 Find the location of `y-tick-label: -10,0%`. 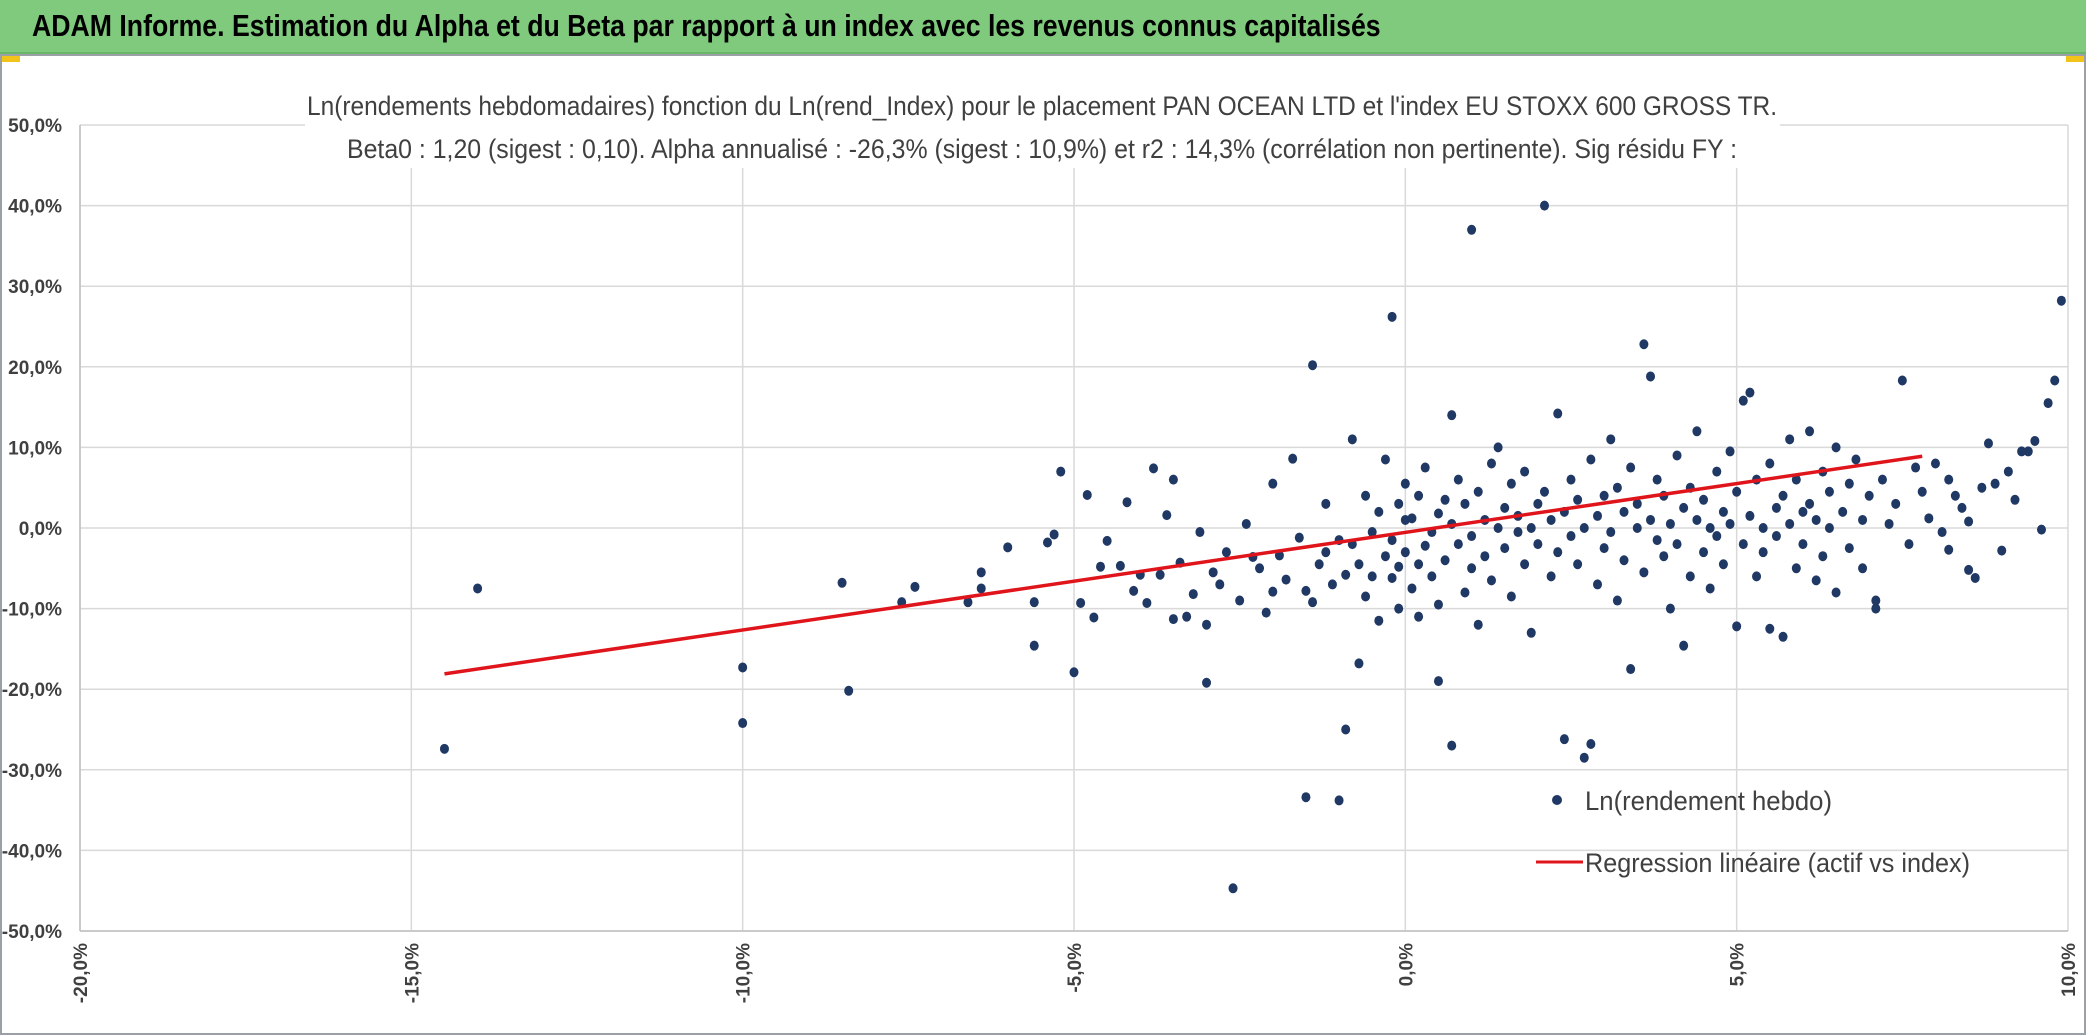

y-tick-label: -10,0% is located at coordinates (32, 610).